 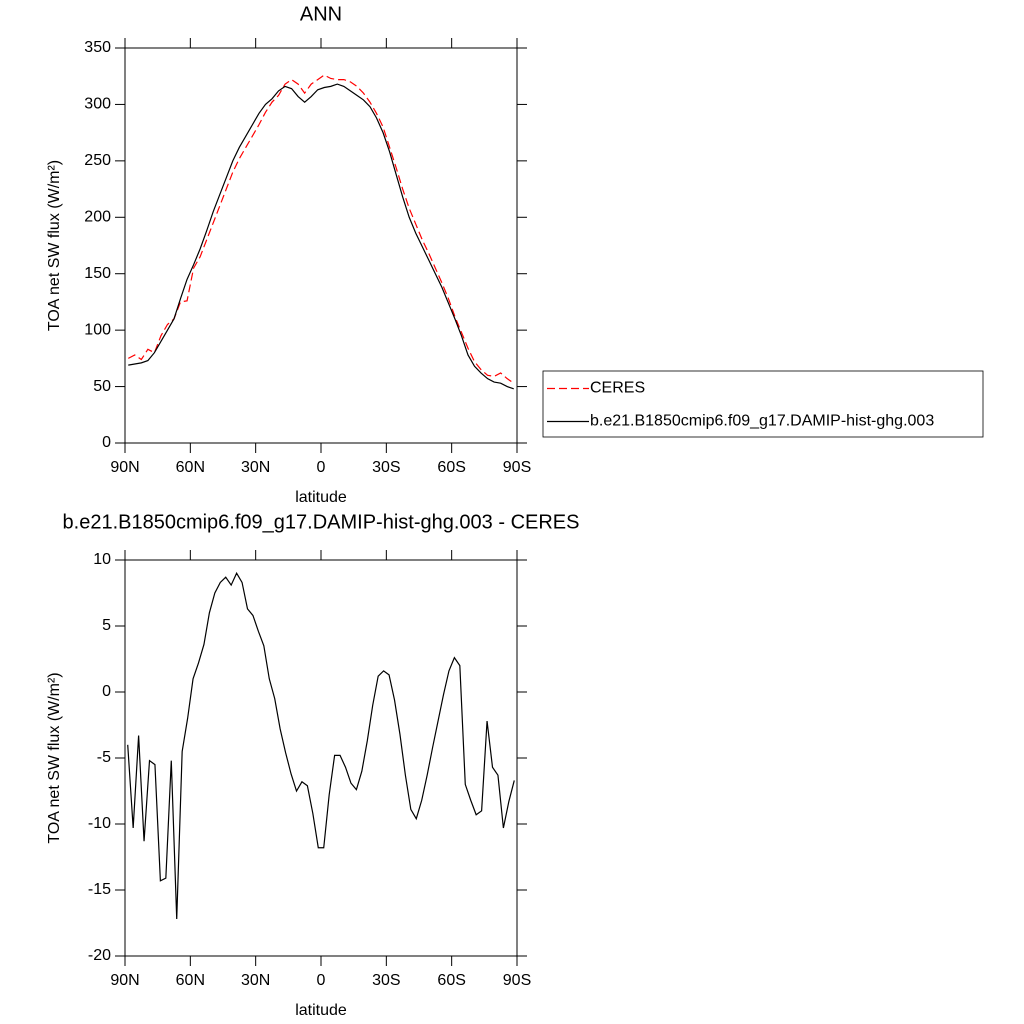 I want to click on legend-box, so click(x=763, y=404).